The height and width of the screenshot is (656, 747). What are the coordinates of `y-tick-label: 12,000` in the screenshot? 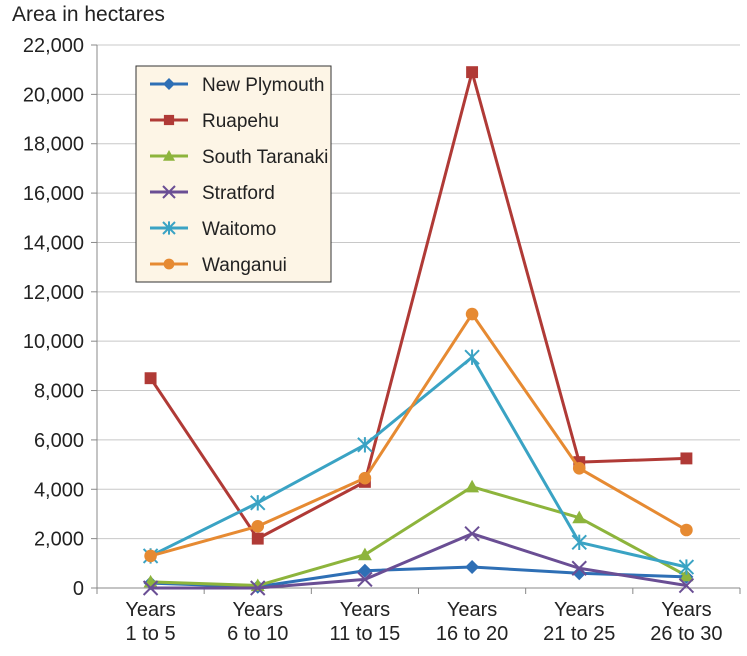 It's located at (53, 293).